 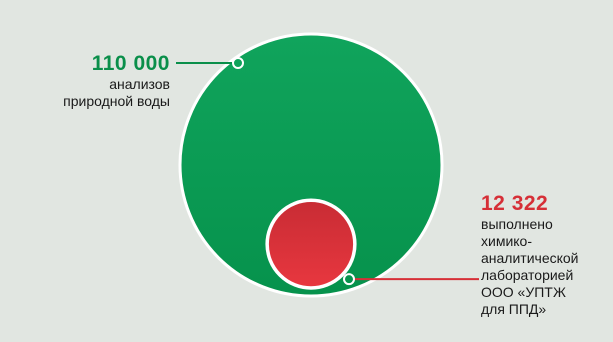 I want to click on total-analyses-description: анализов природной воды, so click(x=116, y=92).